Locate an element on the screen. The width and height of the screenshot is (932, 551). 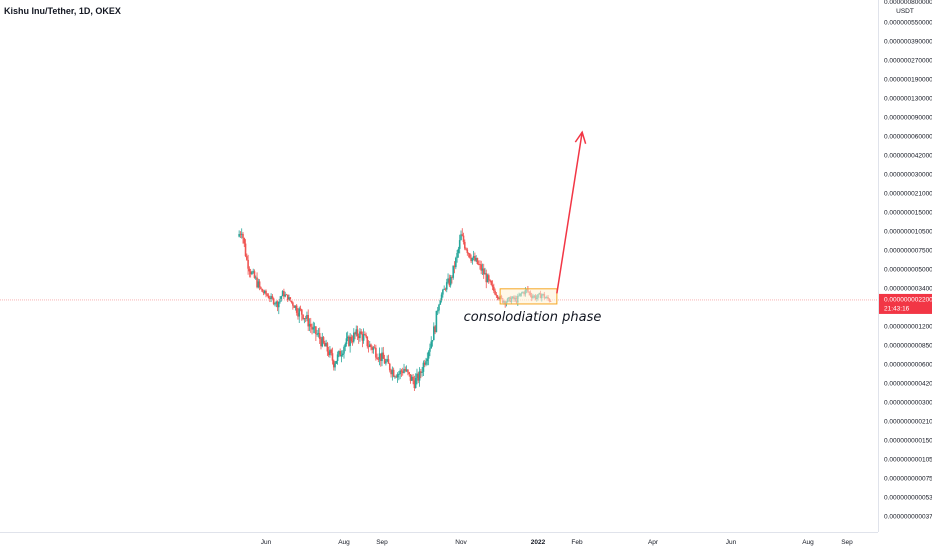
price-tick-label: 0.000000270000 is located at coordinates (908, 61).